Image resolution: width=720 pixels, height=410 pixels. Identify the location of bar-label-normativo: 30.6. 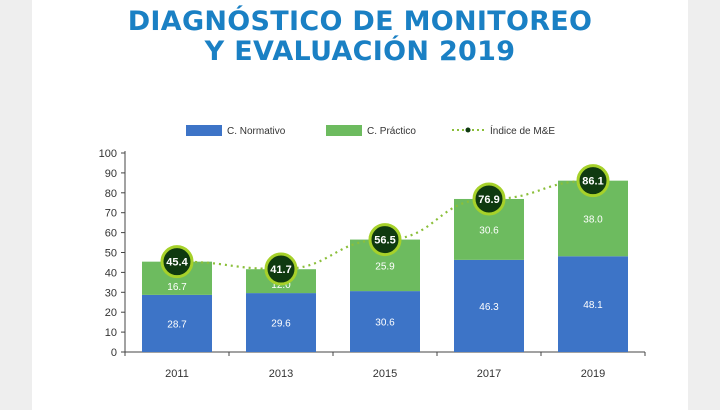
(385, 323).